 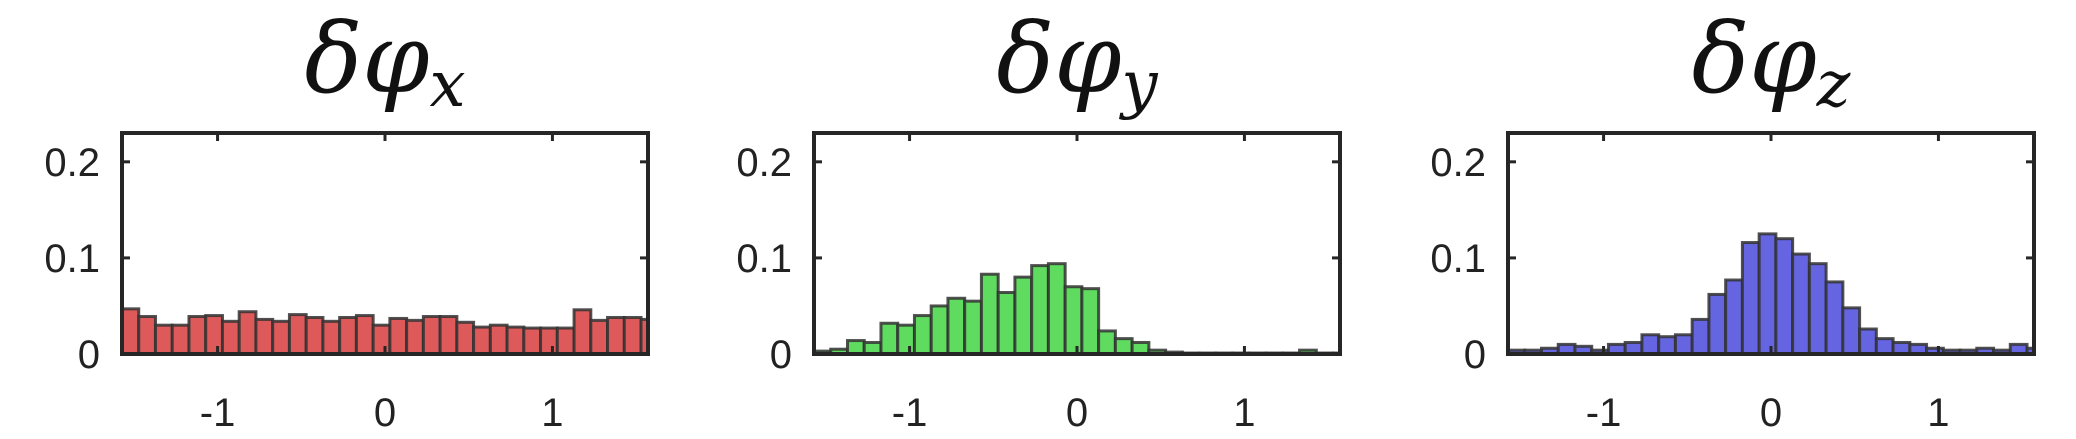 What do you see at coordinates (447, 85) in the screenshot?
I see `panel-title-subscript: x` at bounding box center [447, 85].